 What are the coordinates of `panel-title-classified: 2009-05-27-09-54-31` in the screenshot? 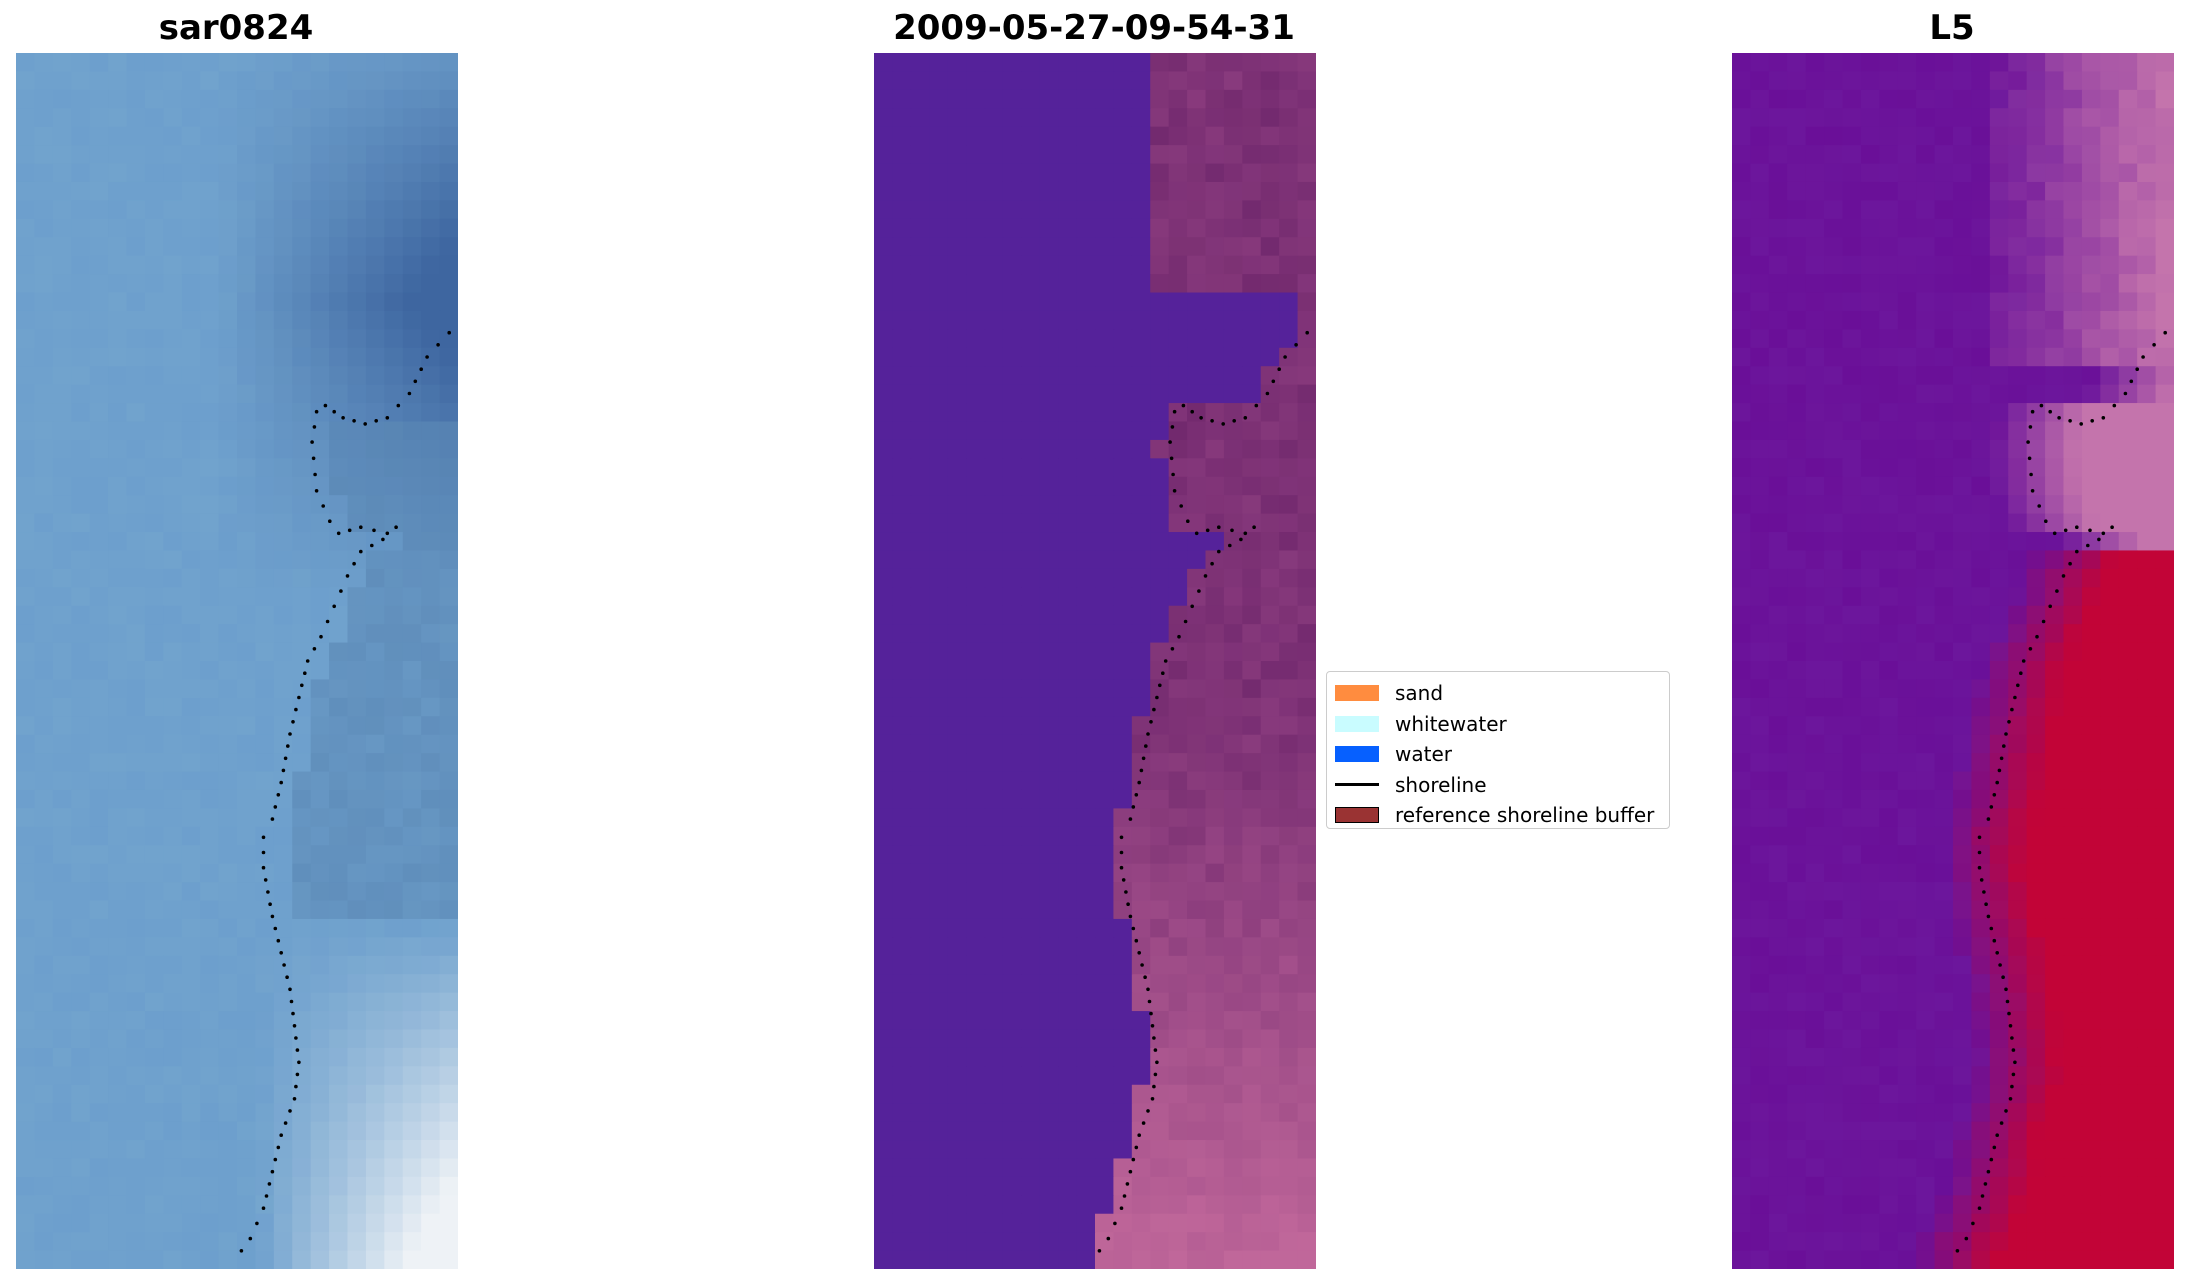 It's located at (1094, 28).